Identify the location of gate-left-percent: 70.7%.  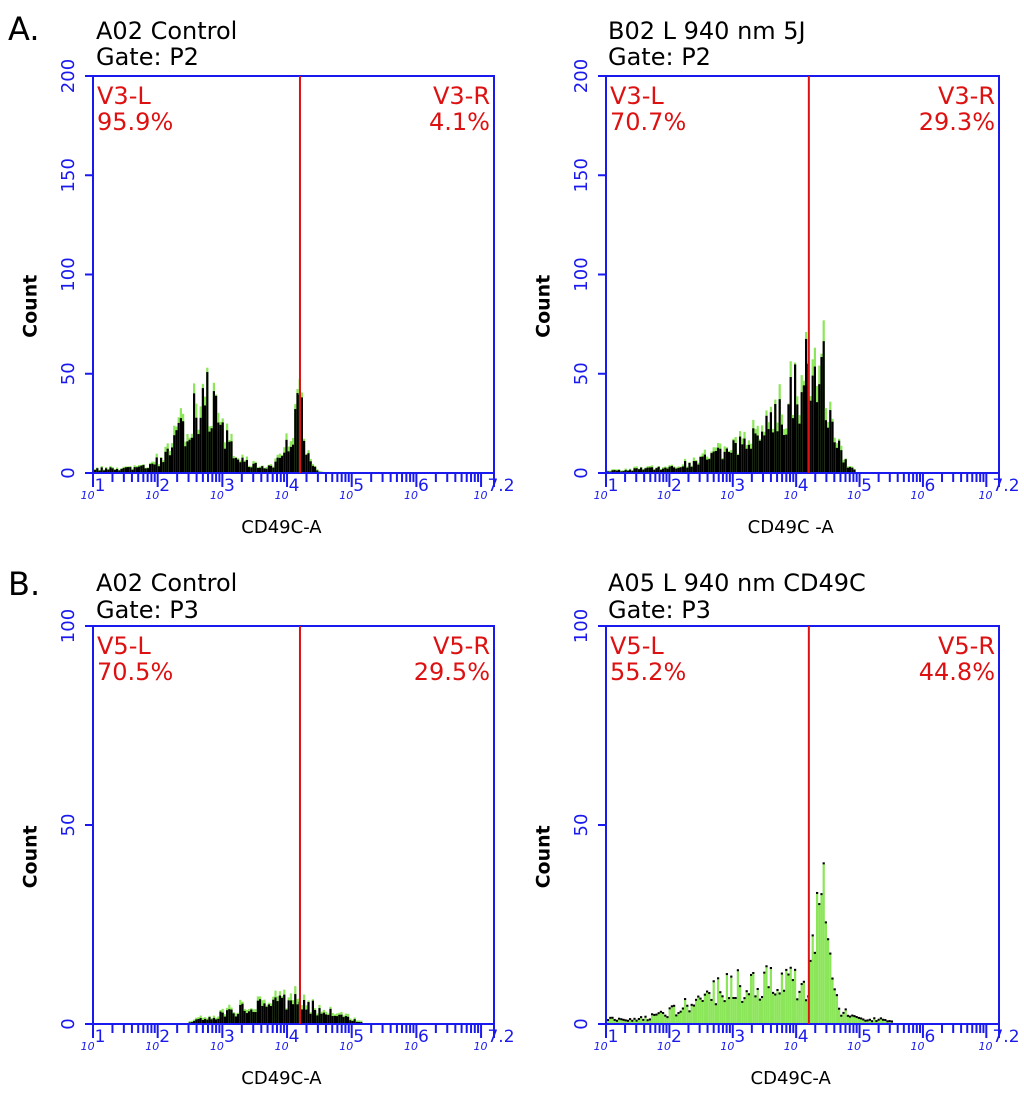
(648, 122).